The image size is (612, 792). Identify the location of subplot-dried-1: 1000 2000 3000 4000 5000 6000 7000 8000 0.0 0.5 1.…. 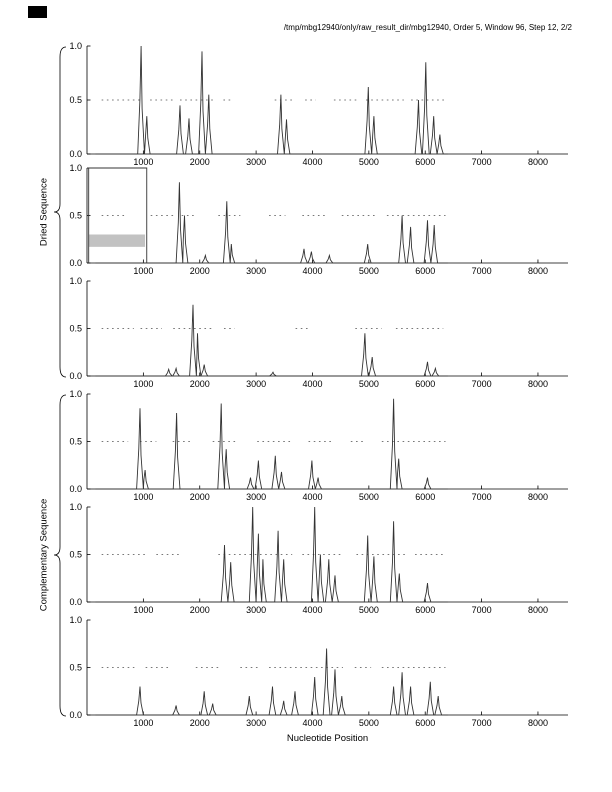
(318, 104).